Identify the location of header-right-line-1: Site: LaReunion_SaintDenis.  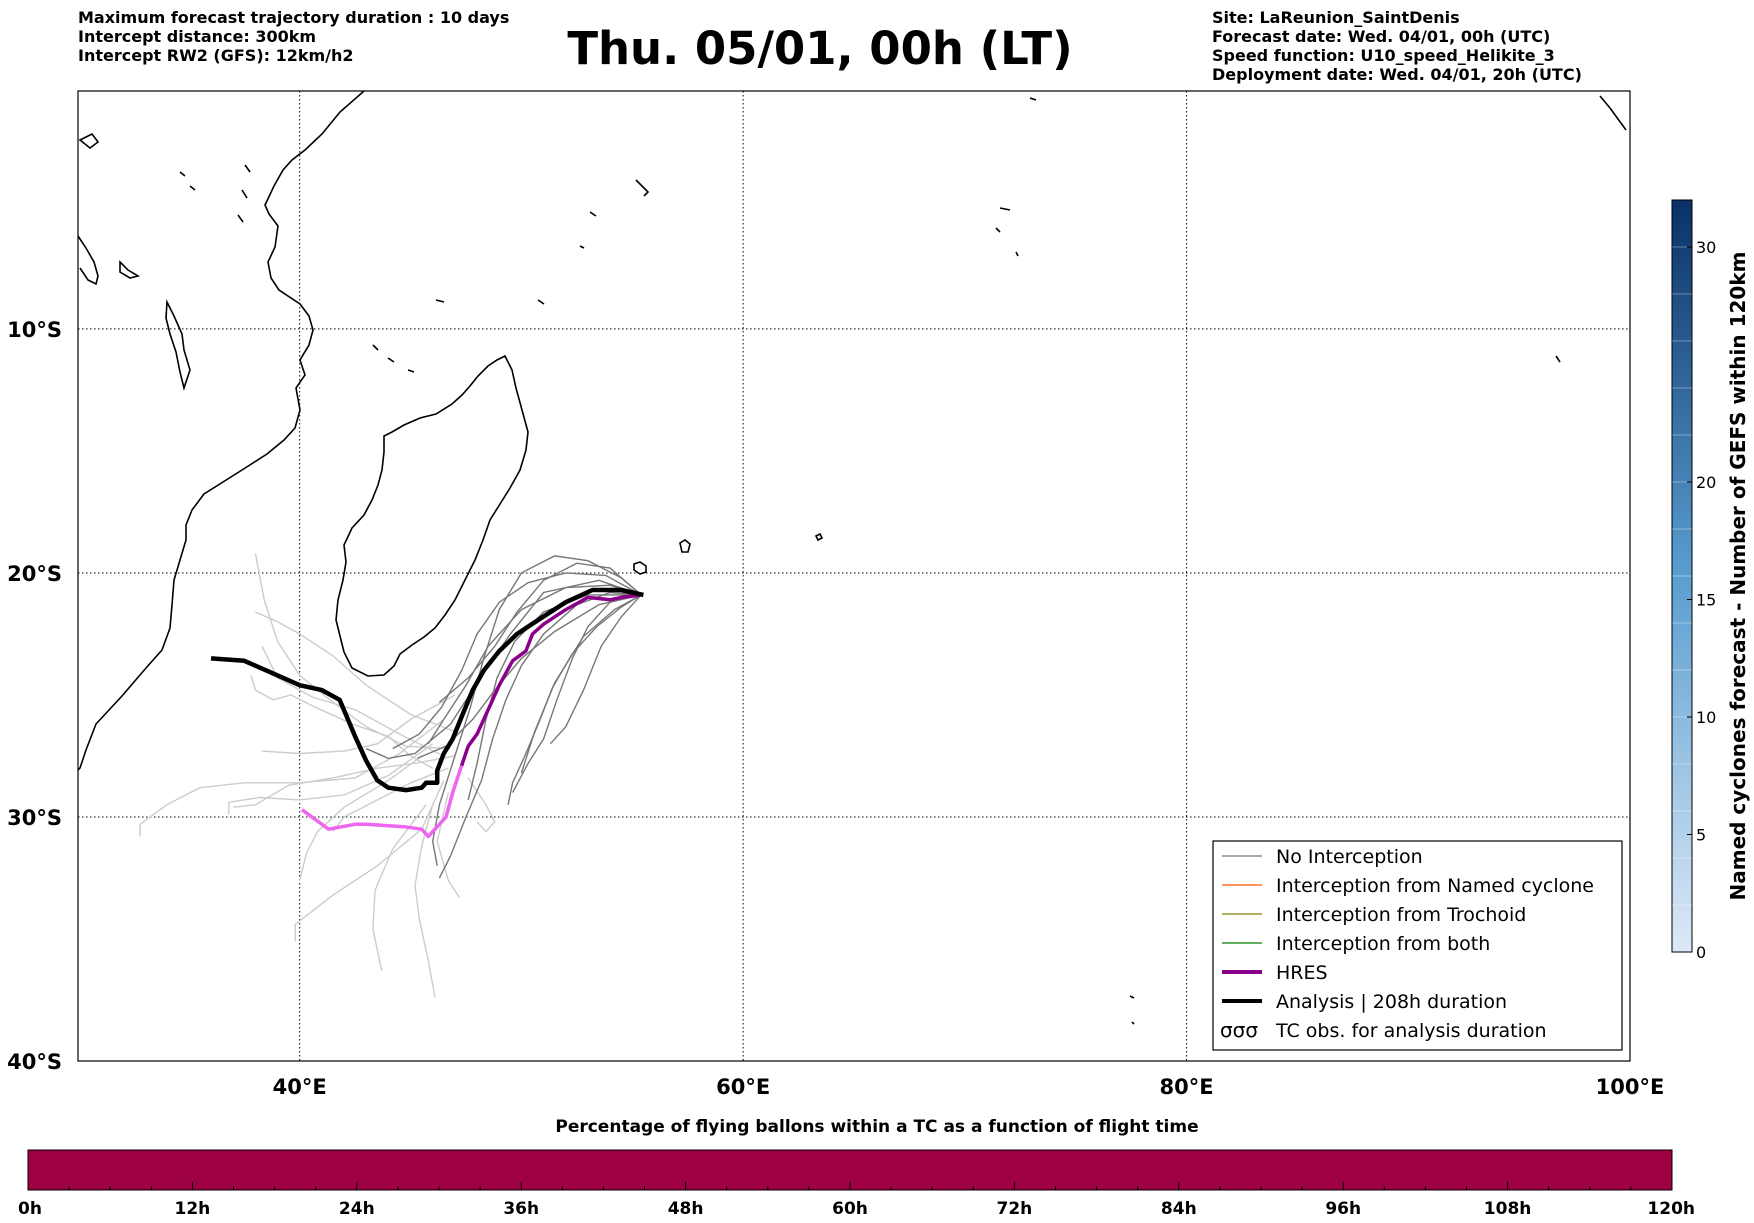
(1336, 17).